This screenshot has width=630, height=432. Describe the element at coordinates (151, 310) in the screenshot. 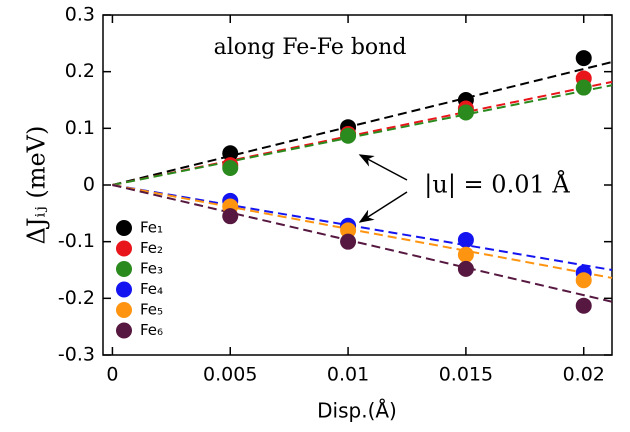

I see `legend-label: Fe₅` at that location.